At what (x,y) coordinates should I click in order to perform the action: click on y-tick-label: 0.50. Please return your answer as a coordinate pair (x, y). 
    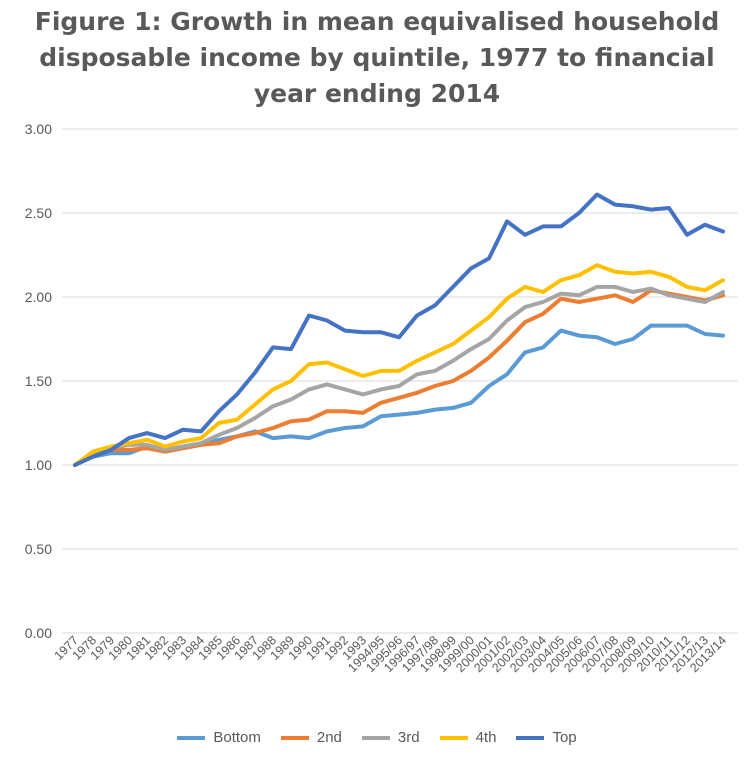
    Looking at the image, I should click on (38, 549).